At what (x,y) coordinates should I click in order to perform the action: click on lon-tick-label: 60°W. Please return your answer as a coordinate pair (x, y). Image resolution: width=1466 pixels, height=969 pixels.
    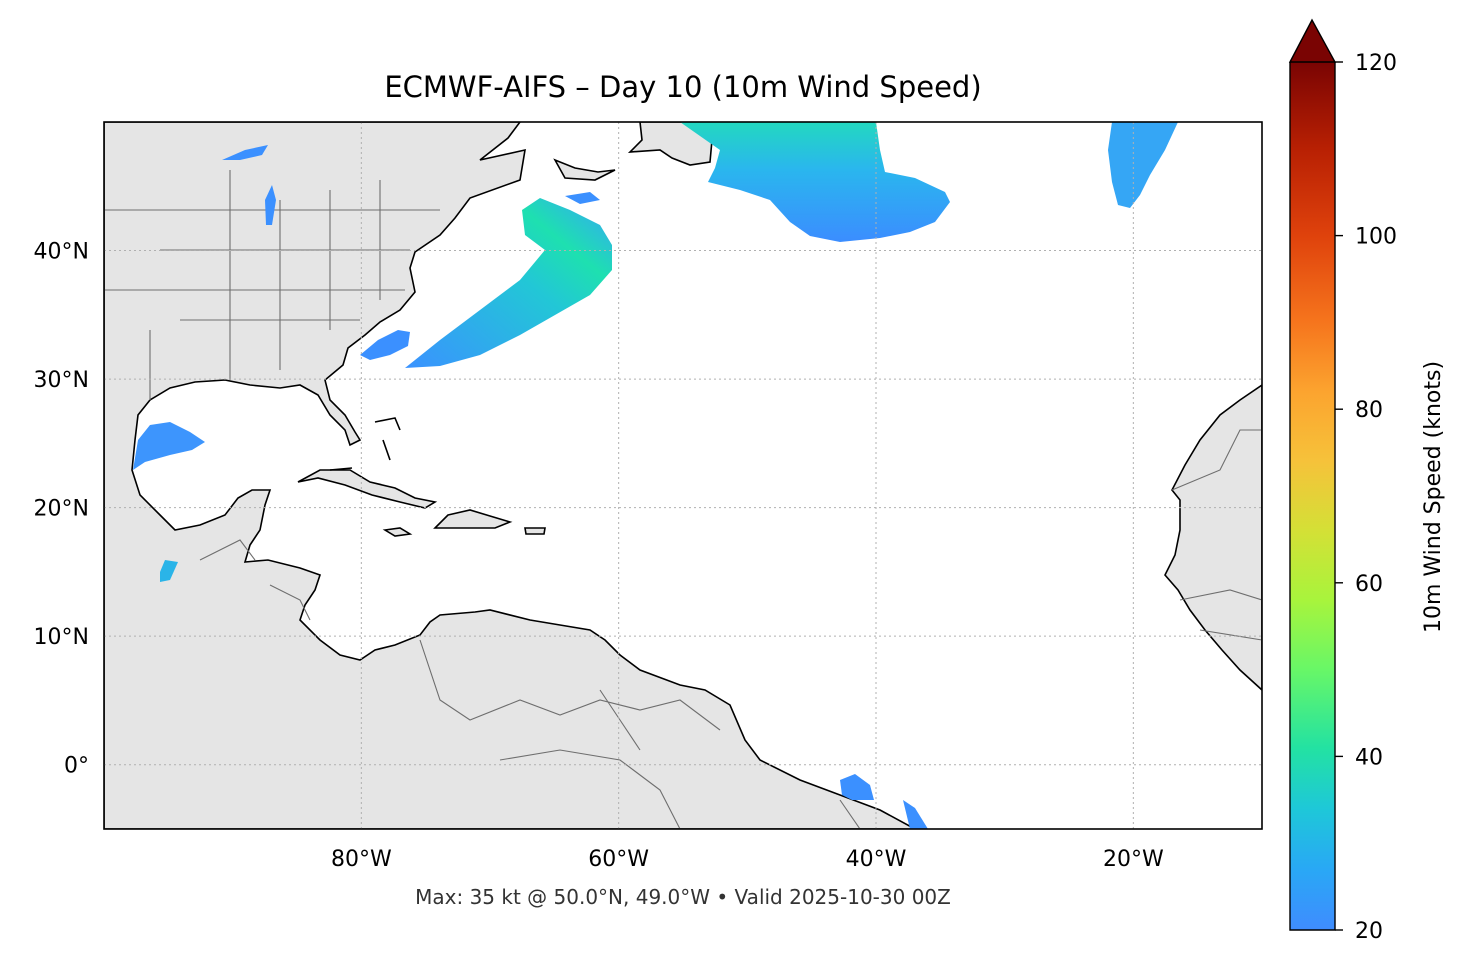
    Looking at the image, I should click on (618, 859).